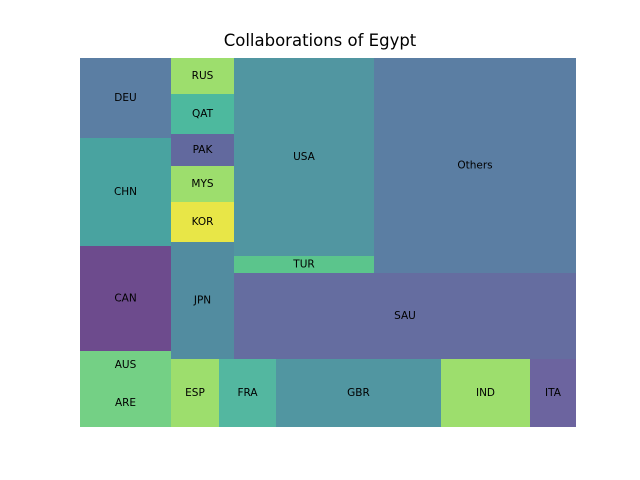 This screenshot has width=640, height=480. I want to click on tile-label-esp: ESP, so click(195, 393).